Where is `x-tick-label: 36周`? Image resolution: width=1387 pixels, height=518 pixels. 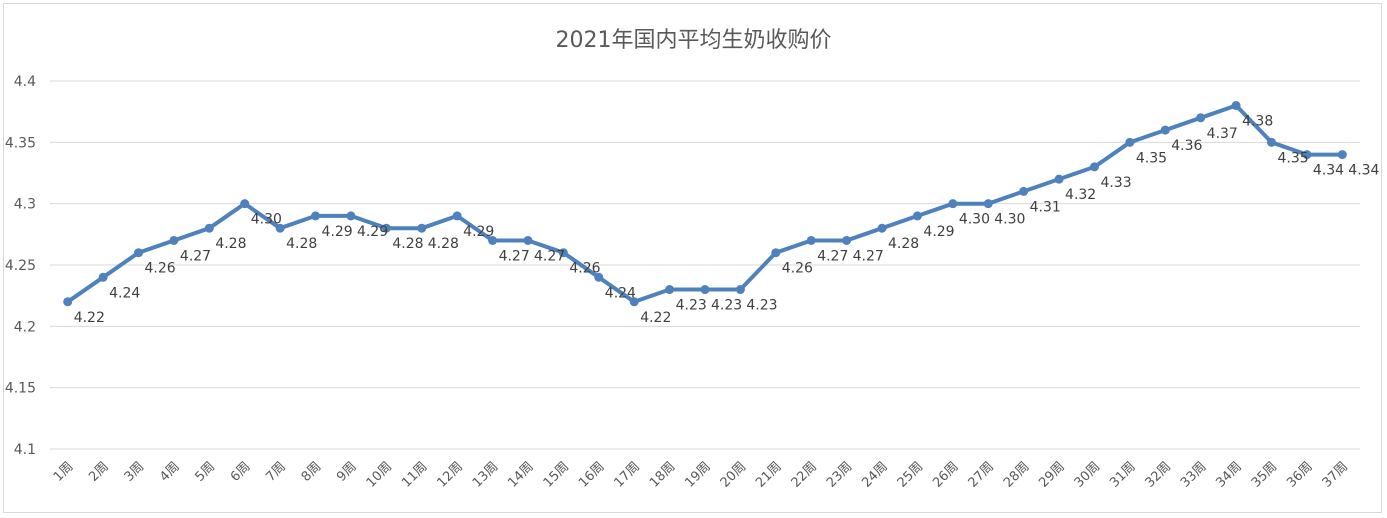
x-tick-label: 36周 is located at coordinates (1299, 474).